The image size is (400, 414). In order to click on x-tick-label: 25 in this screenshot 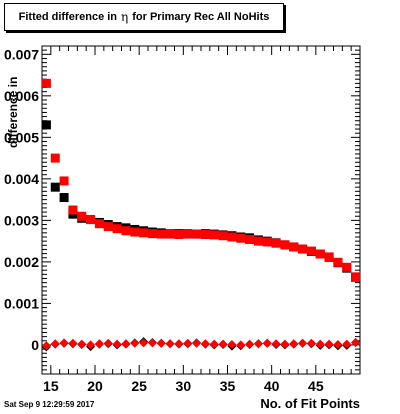, I will do `click(139, 386)`.